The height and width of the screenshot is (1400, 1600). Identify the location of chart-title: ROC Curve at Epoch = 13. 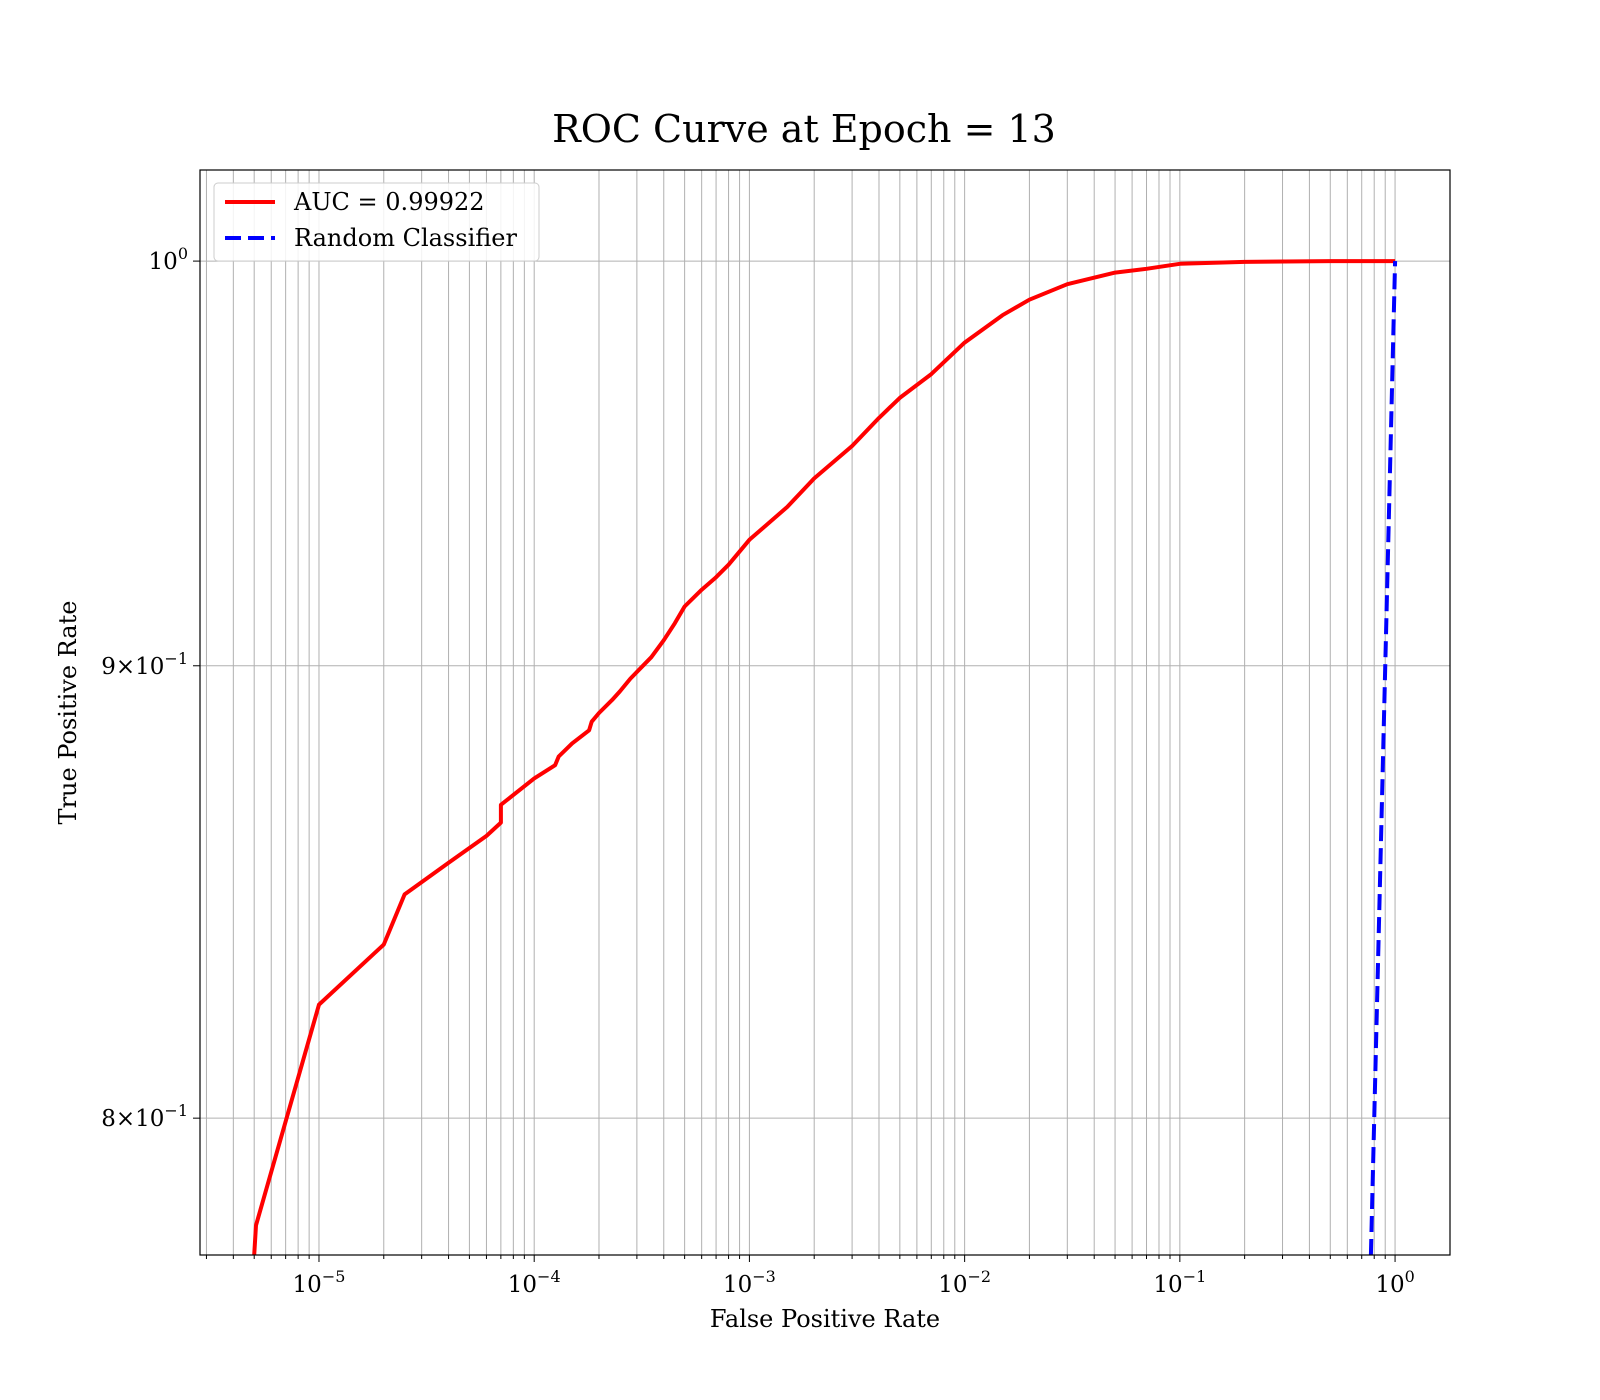
(804, 129).